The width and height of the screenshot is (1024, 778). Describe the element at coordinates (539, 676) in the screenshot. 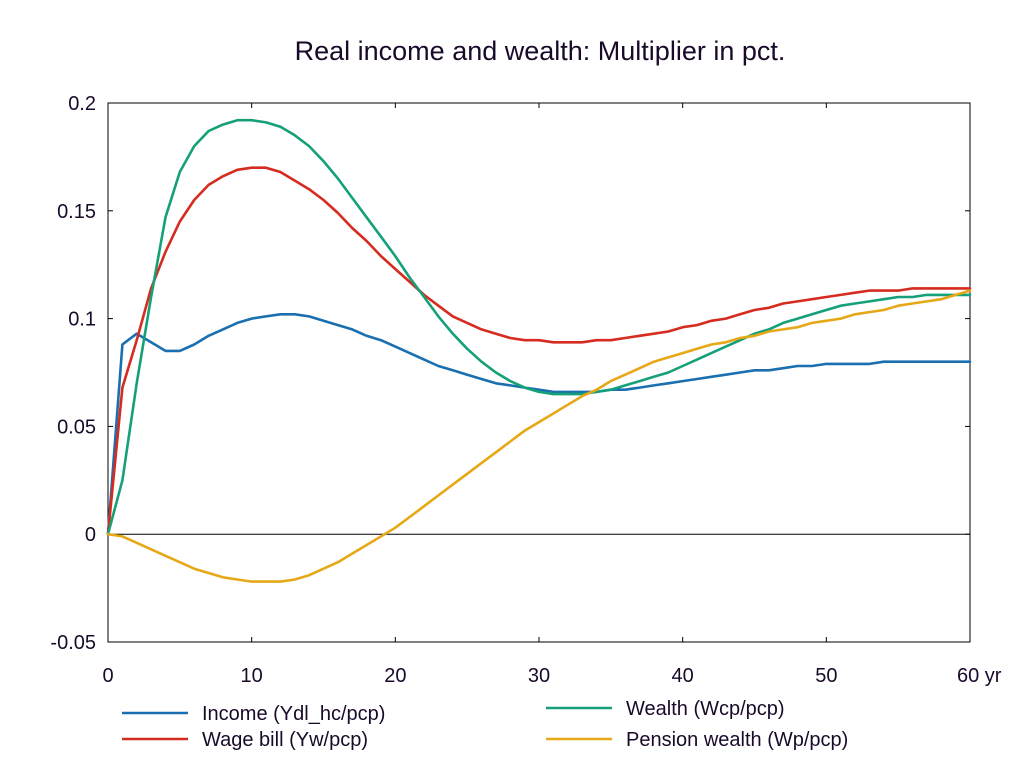

I see `x-tick-label: 30` at that location.